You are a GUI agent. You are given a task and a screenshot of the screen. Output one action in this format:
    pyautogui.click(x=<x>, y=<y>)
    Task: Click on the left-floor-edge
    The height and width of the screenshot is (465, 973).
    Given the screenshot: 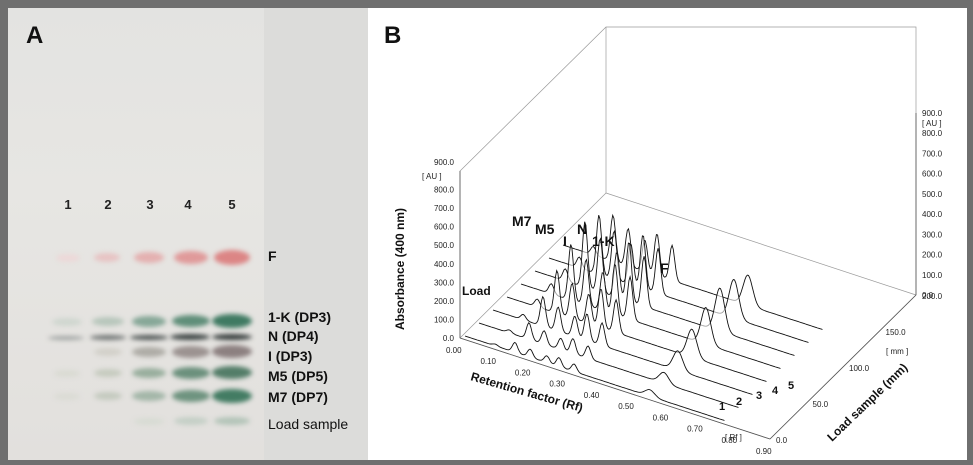 What is the action you would take?
    pyautogui.click(x=533, y=265)
    